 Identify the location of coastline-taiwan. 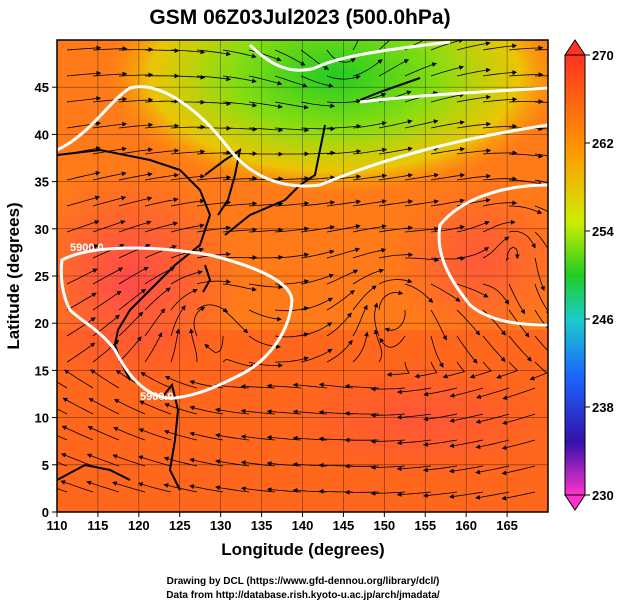
(207, 278).